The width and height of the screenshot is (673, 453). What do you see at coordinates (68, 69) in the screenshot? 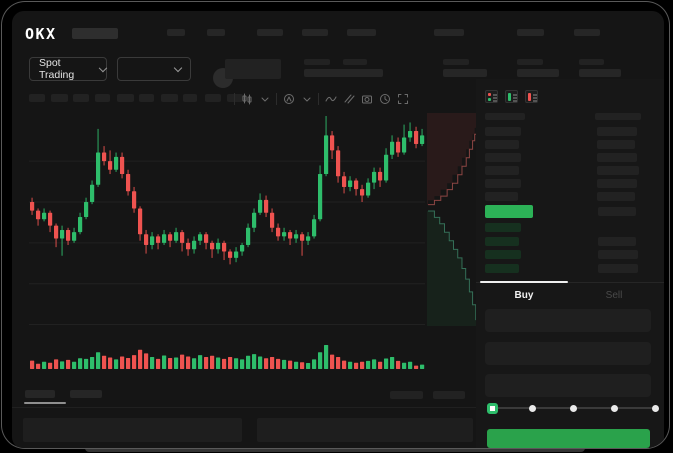
I see `market-type-dropdown: Spot Trading` at bounding box center [68, 69].